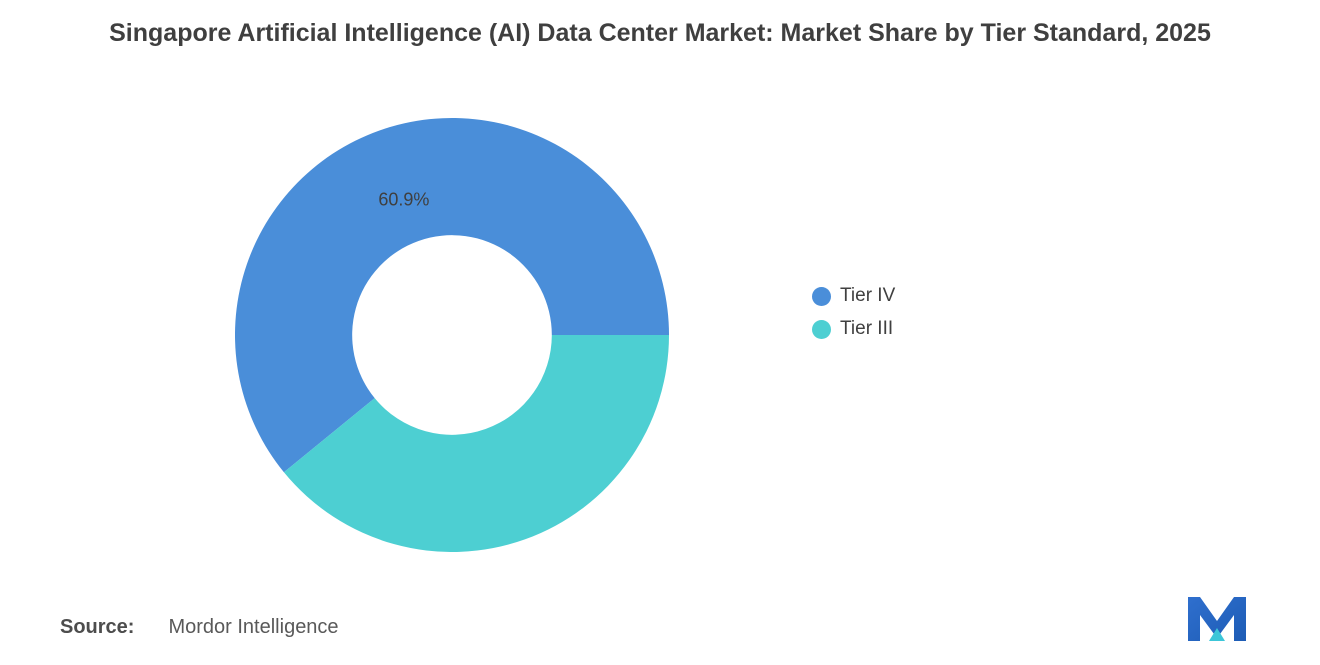 This screenshot has height=665, width=1320. I want to click on legend-item-tier-iii: Tier III, so click(853, 329).